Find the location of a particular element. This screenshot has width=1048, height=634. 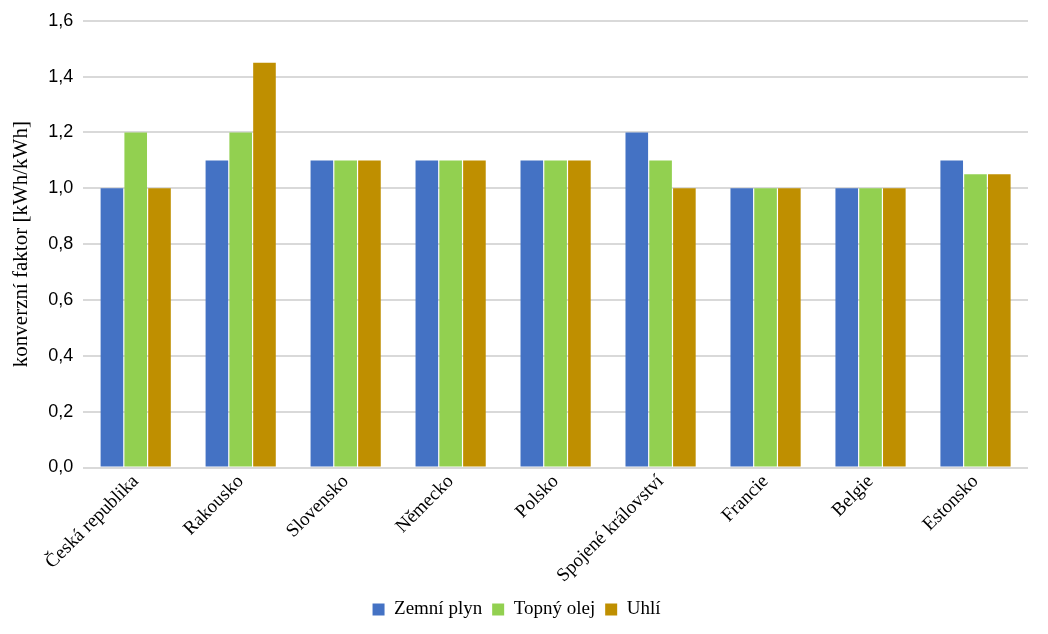

y-tick-label: 0,8 is located at coordinates (61, 243).